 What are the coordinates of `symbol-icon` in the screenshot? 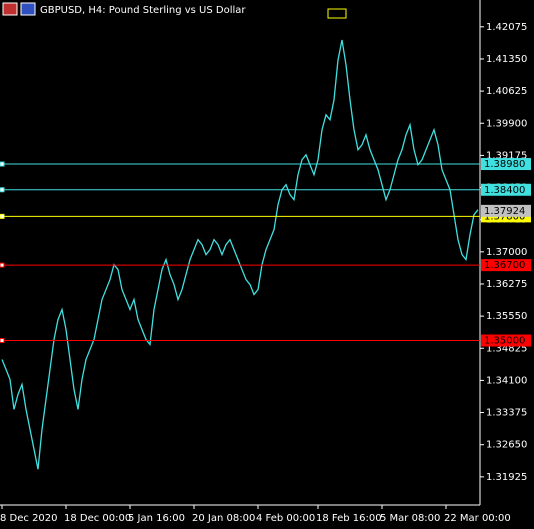 It's located at (19, 9).